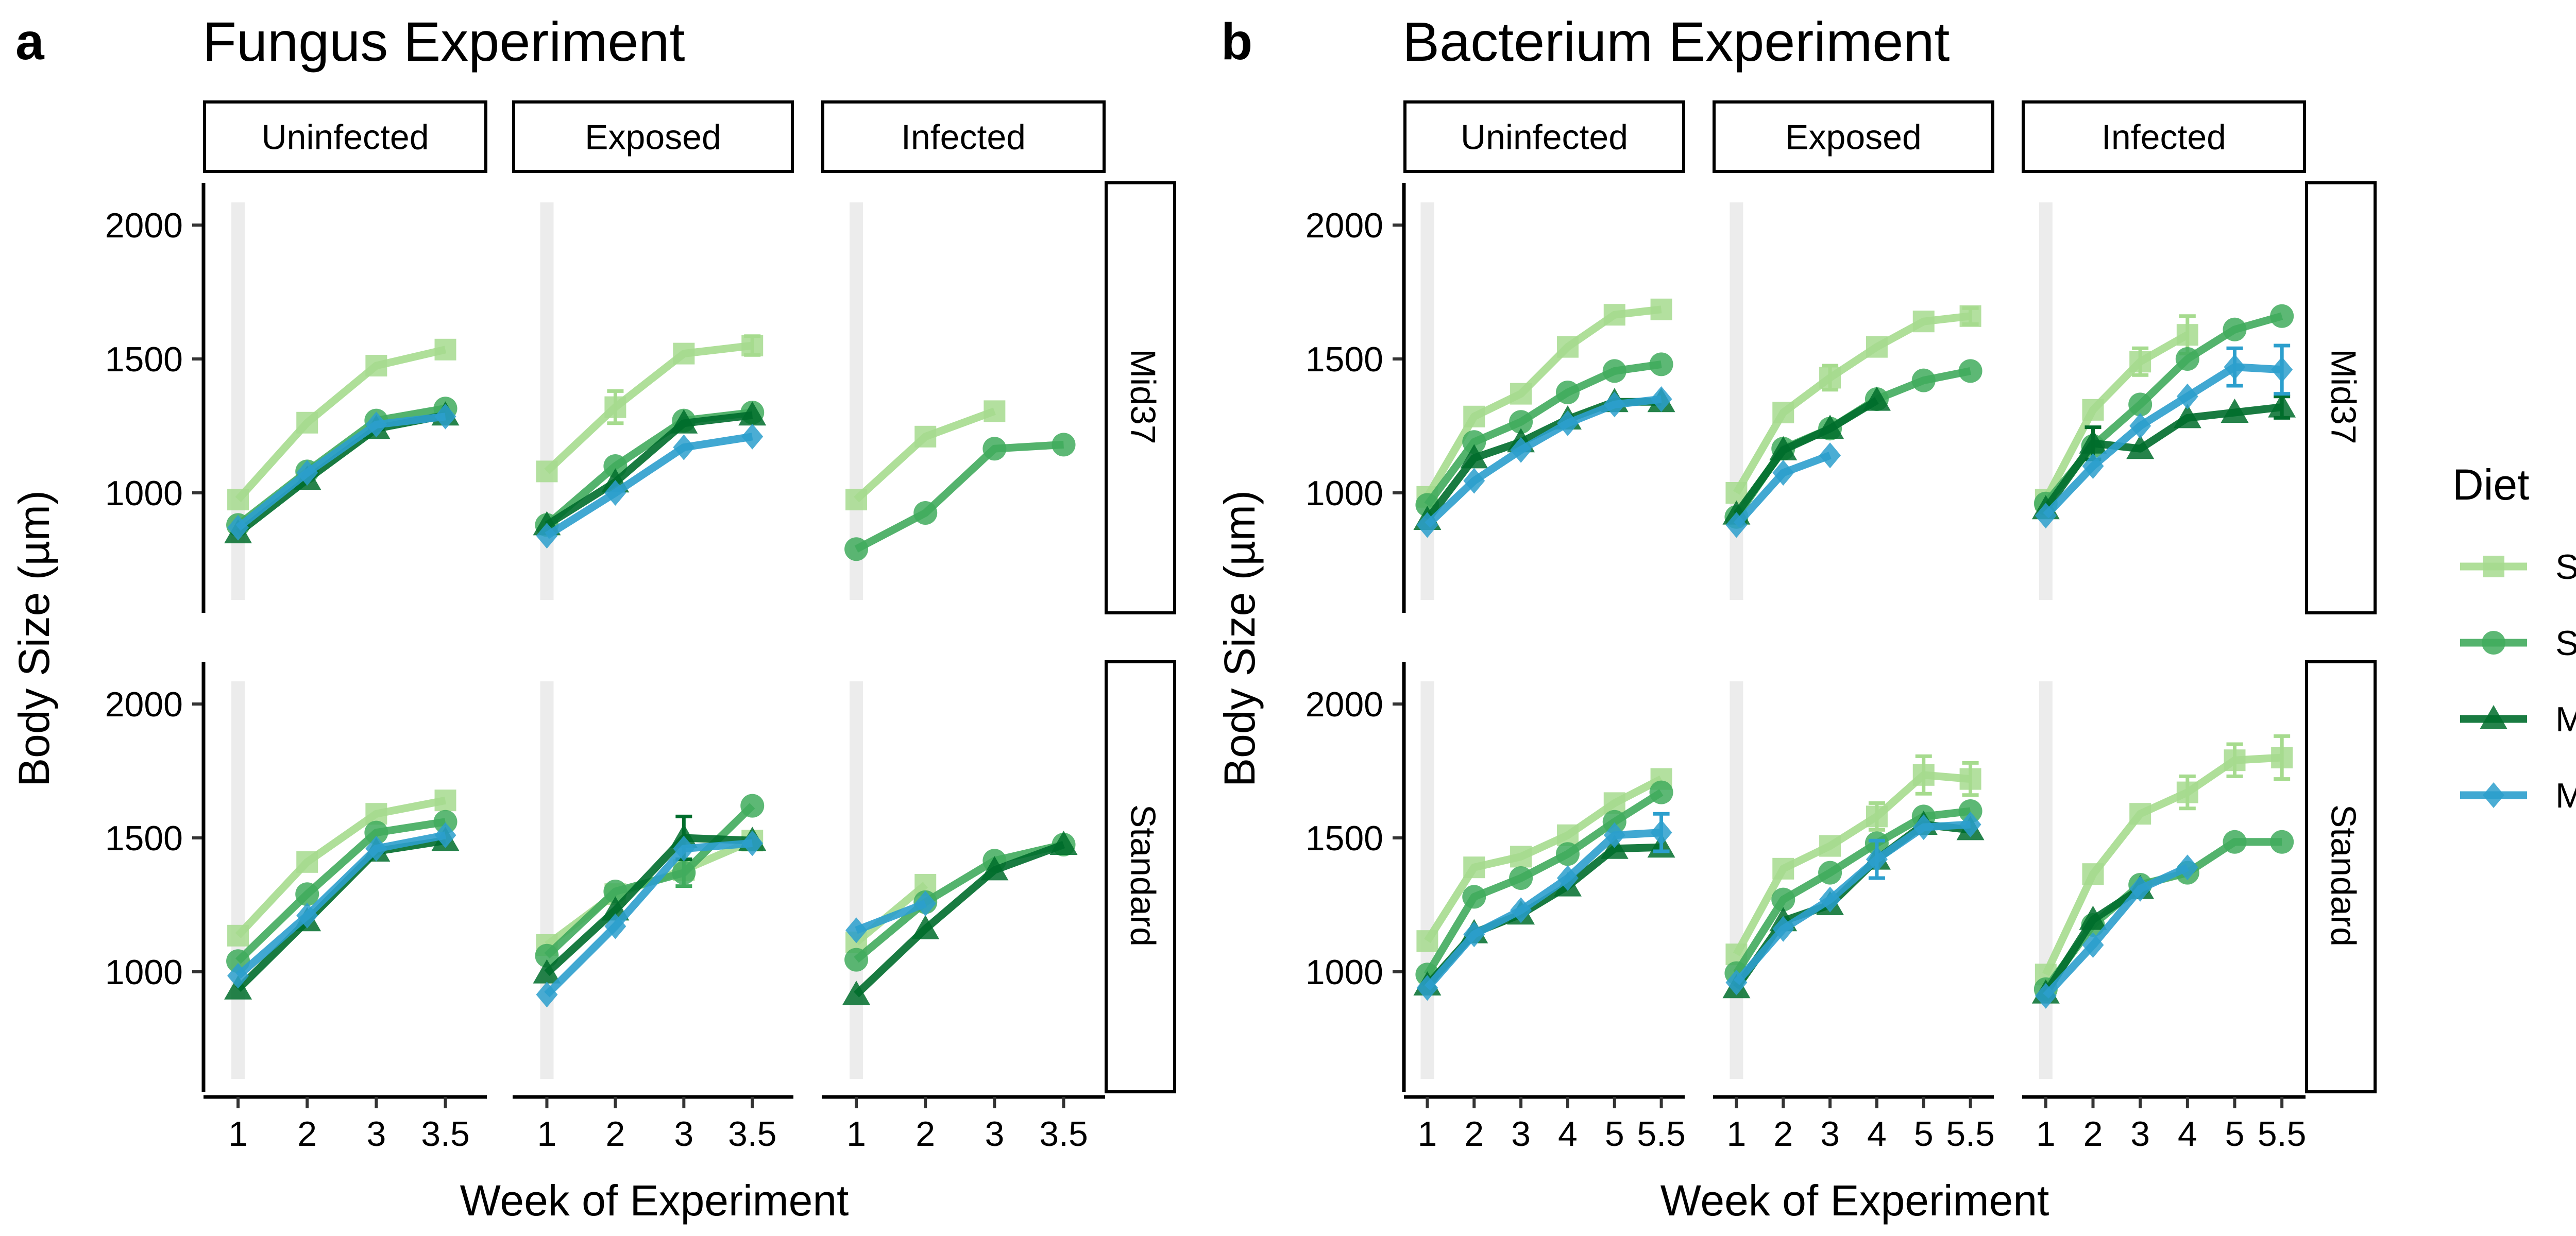  Describe the element at coordinates (2343, 875) in the screenshot. I see `row-strip-label: Standard` at that location.